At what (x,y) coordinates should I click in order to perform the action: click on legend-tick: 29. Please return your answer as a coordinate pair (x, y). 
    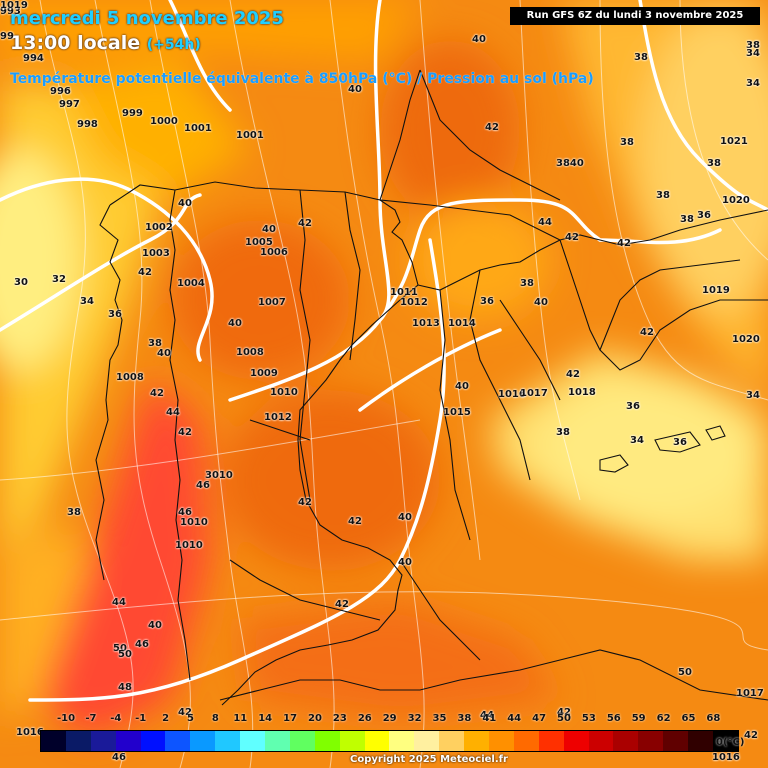
    Looking at the image, I should click on (389, 718).